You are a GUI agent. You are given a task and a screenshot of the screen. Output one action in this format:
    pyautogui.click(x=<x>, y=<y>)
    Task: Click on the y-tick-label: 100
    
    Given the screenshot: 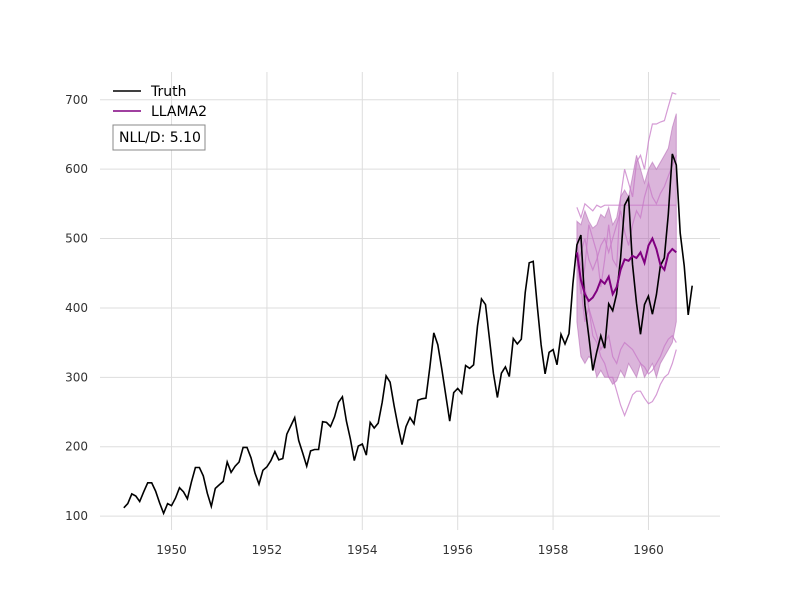 What is the action you would take?
    pyautogui.click(x=76, y=516)
    